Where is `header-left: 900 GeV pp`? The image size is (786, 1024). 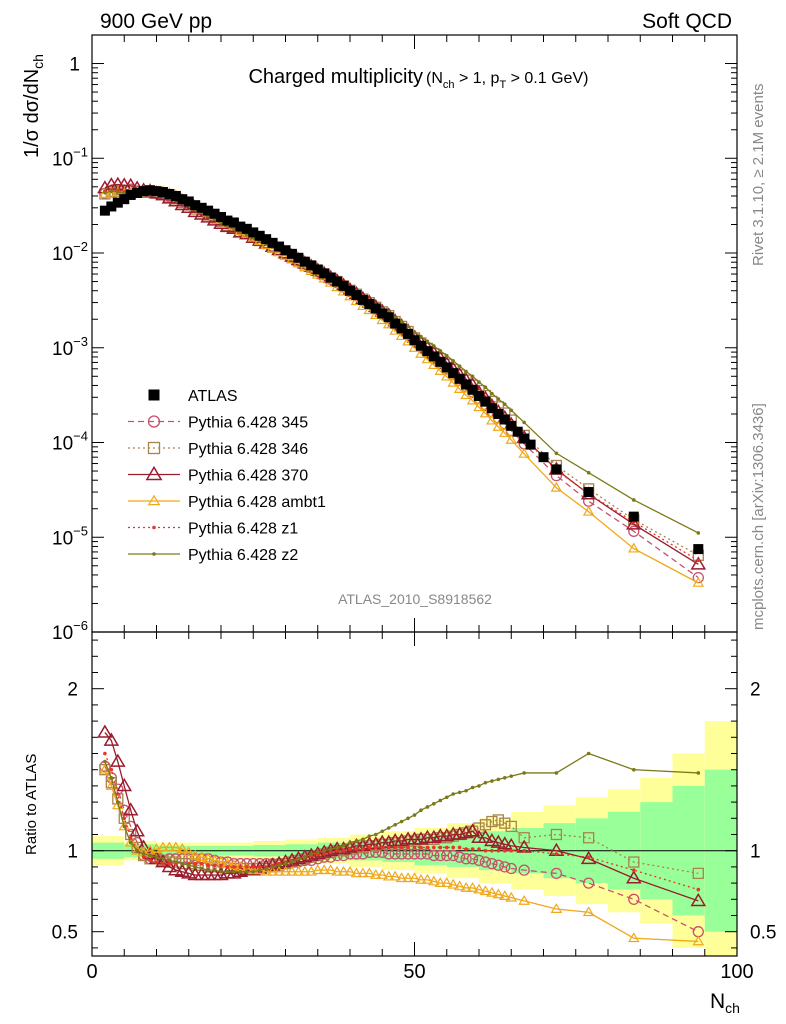 header-left: 900 GeV pp is located at coordinates (156, 21).